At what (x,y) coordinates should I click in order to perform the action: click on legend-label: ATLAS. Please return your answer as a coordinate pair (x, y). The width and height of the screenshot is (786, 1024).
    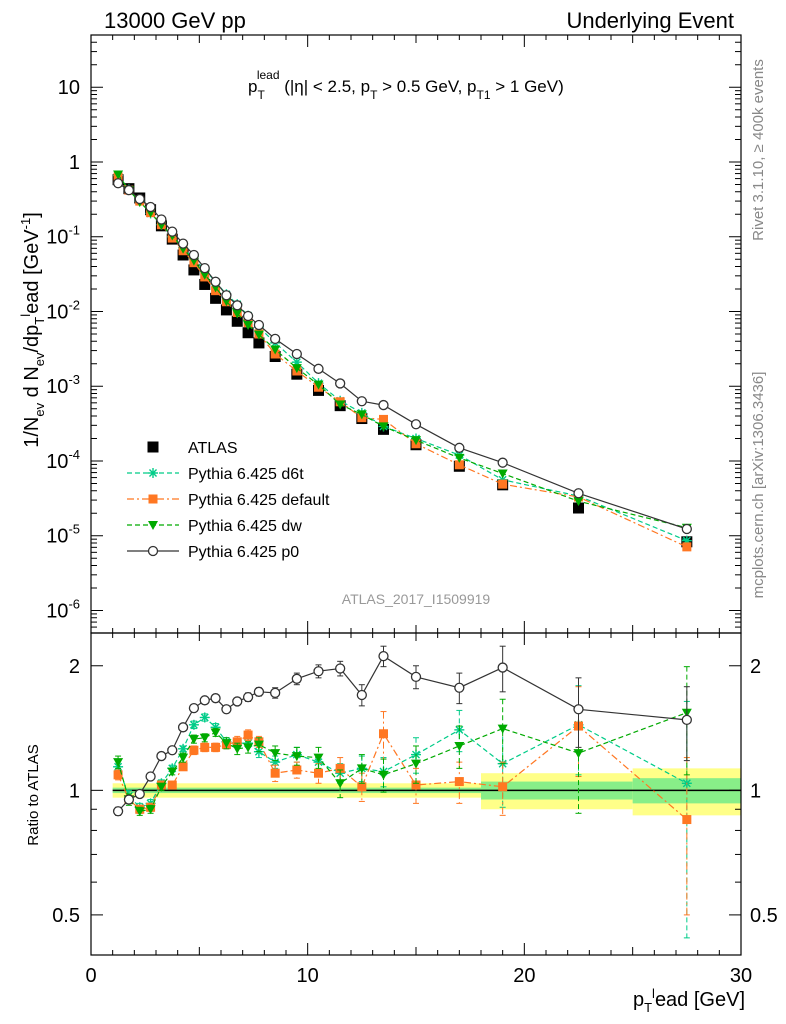
    Looking at the image, I should click on (213, 448).